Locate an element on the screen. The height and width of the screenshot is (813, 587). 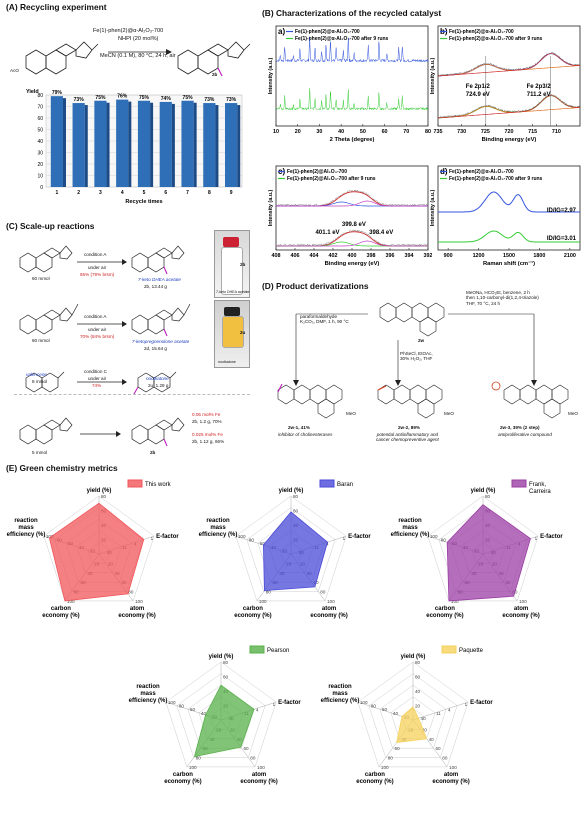
annotation: 711.2 eV is located at coordinates (539, 95).